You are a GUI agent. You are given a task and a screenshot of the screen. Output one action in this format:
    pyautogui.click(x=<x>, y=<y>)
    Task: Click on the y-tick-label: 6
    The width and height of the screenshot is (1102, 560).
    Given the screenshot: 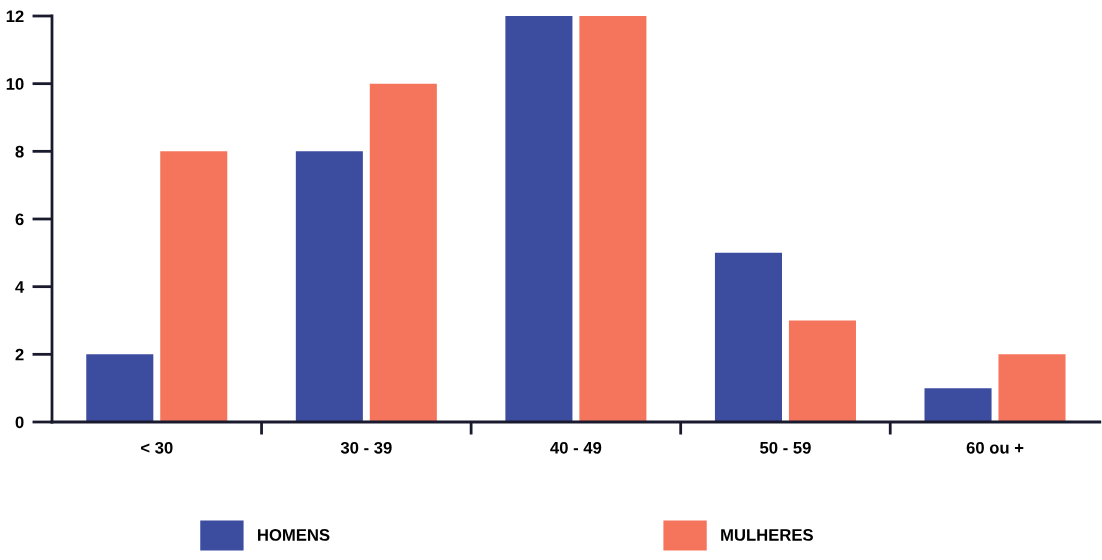 What is the action you would take?
    pyautogui.click(x=19, y=219)
    